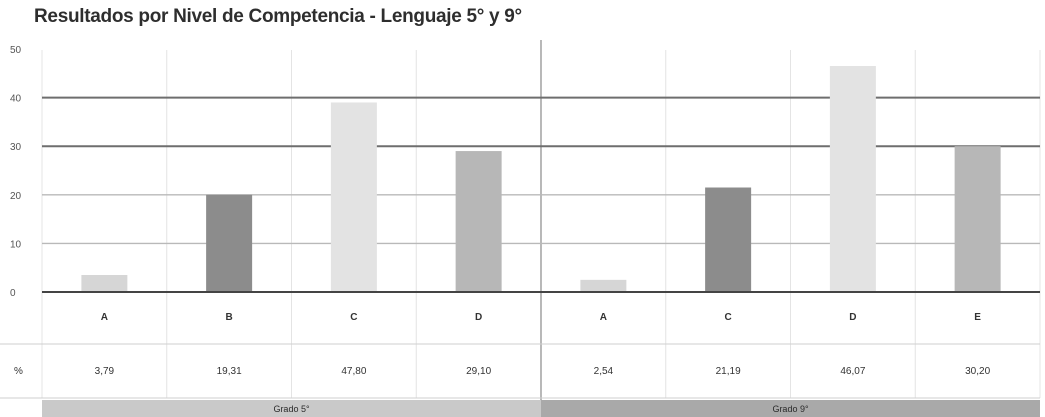  I want to click on value-label: 46,07, so click(852, 371).